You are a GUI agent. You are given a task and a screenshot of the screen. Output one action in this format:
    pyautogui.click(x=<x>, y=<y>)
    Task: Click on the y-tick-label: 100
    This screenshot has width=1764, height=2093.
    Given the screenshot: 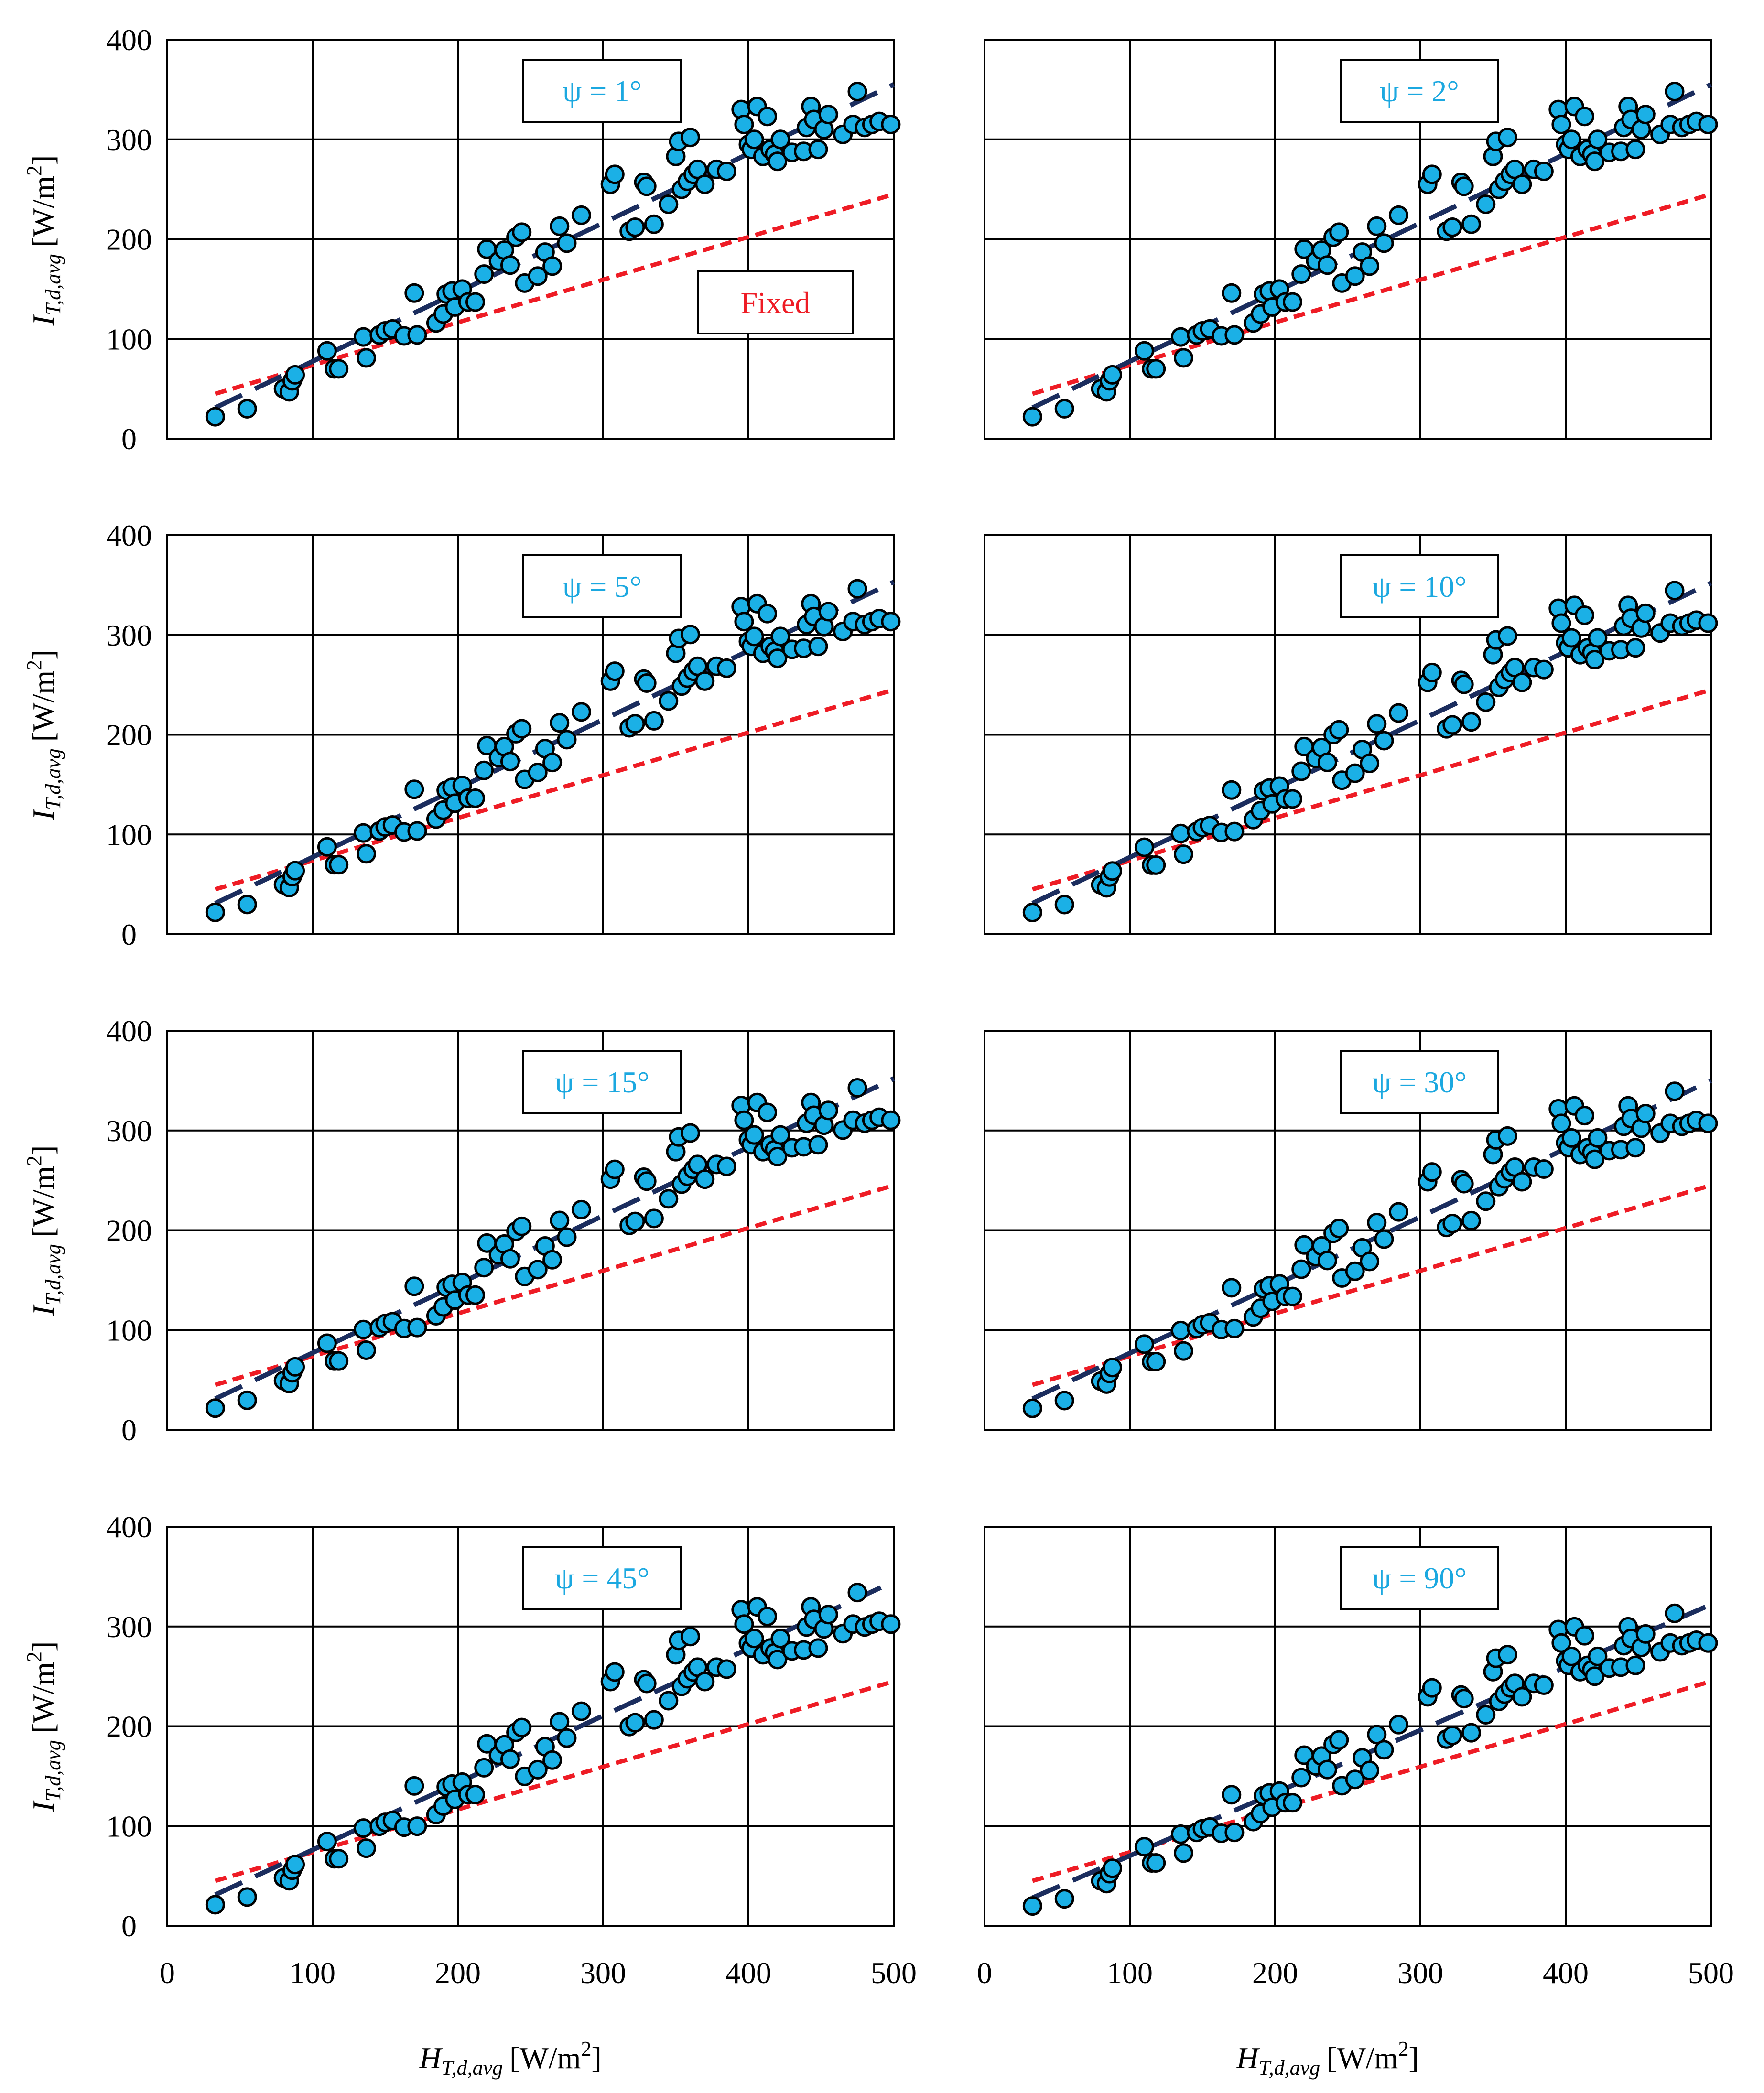 What is the action you would take?
    pyautogui.click(x=129, y=1330)
    